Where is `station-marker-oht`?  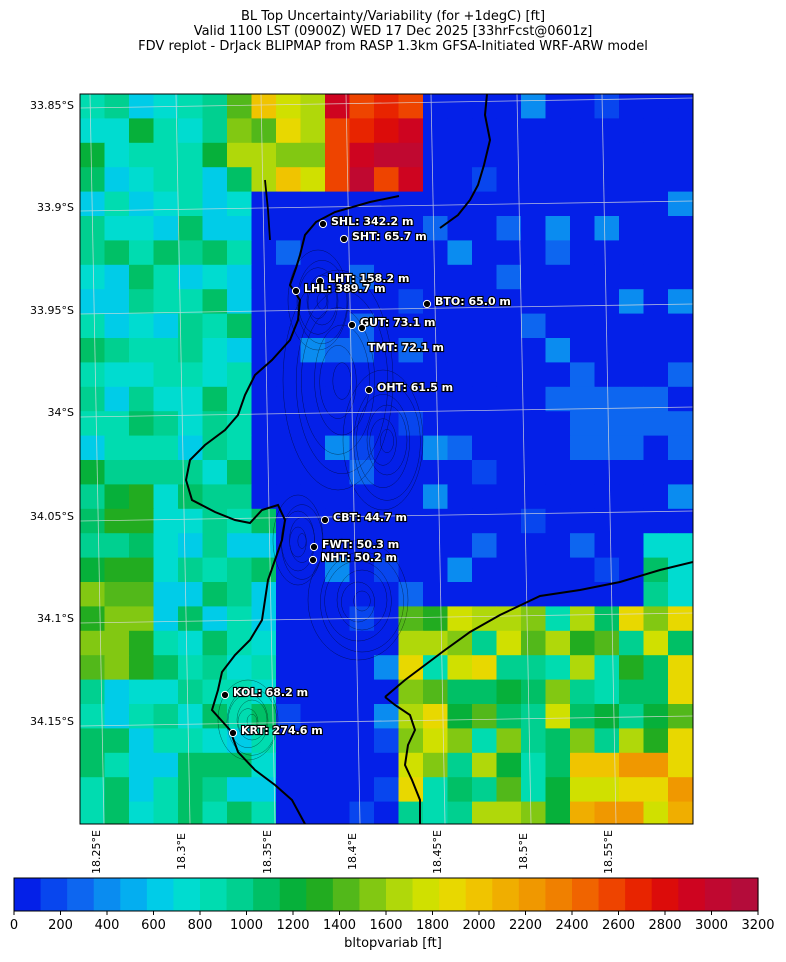
station-marker-oht is located at coordinates (369, 390).